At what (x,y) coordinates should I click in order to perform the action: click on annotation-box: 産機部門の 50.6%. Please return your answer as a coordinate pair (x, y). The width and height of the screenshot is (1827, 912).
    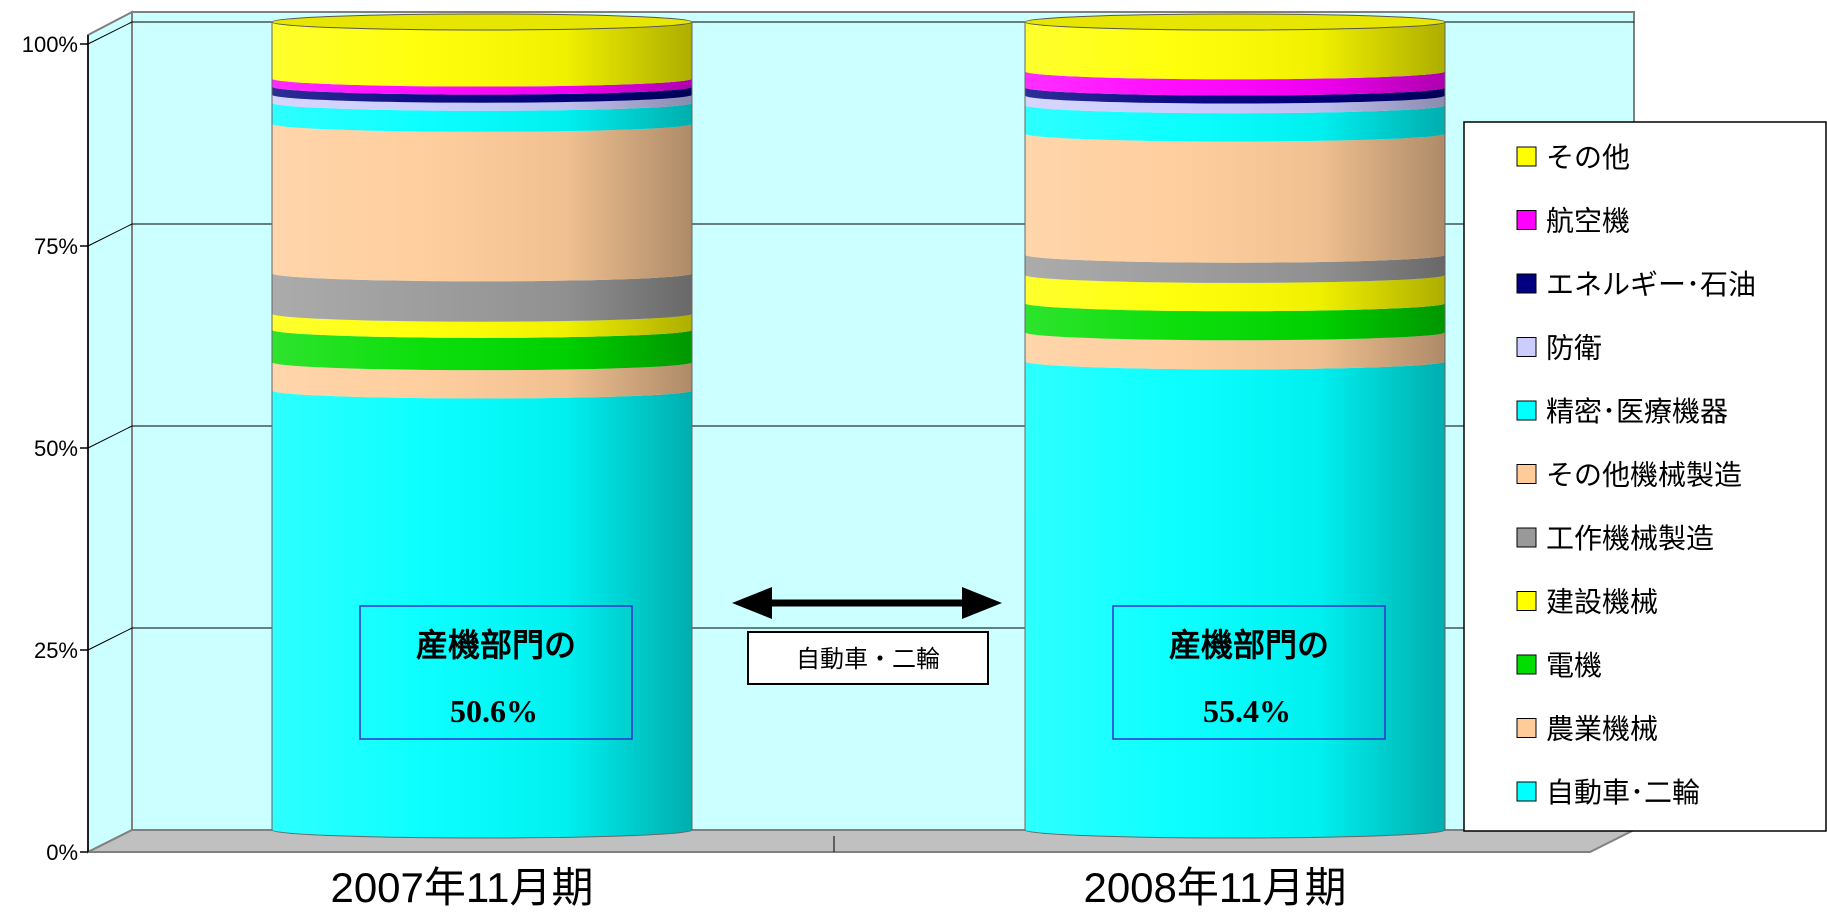
    Looking at the image, I should click on (496, 672).